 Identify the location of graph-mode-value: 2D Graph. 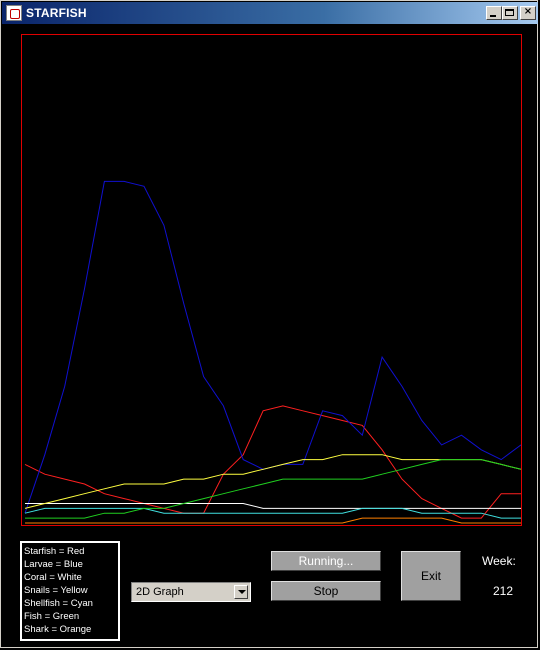
(160, 592).